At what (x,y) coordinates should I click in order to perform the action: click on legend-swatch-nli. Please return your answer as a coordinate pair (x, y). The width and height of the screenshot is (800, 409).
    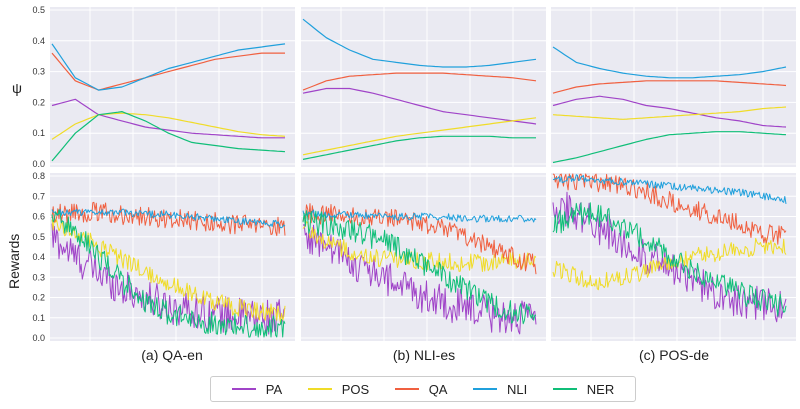
    Looking at the image, I should click on (485, 389).